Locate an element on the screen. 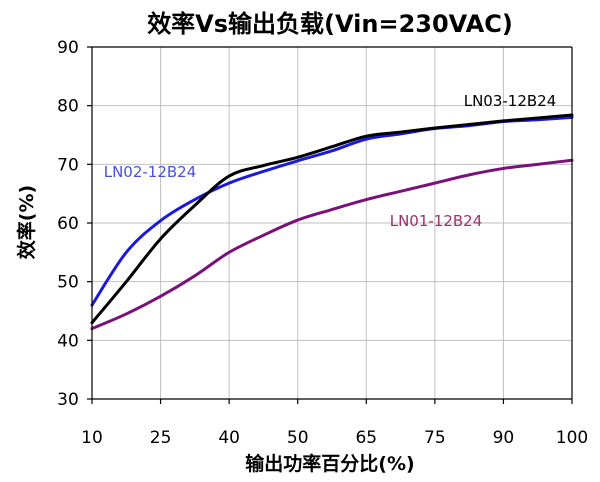  x-tick-label: 25 is located at coordinates (161, 438).